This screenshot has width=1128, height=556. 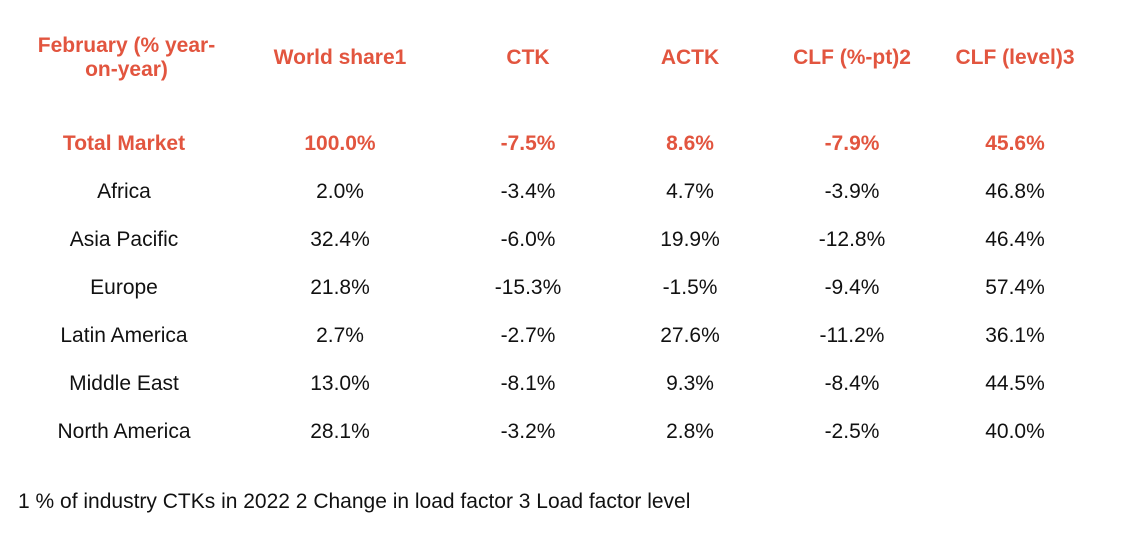 What do you see at coordinates (1015, 57) in the screenshot?
I see `header-clf-level: CLF (level)3` at bounding box center [1015, 57].